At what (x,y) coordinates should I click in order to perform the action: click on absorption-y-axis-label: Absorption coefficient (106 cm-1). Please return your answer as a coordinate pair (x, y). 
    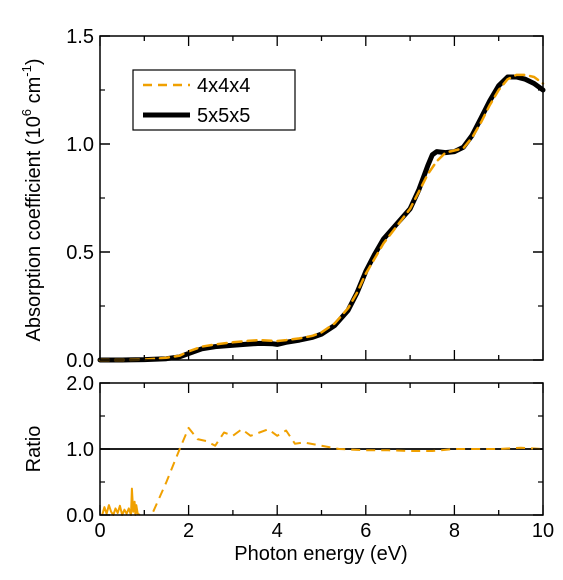
    Looking at the image, I should click on (32, 199).